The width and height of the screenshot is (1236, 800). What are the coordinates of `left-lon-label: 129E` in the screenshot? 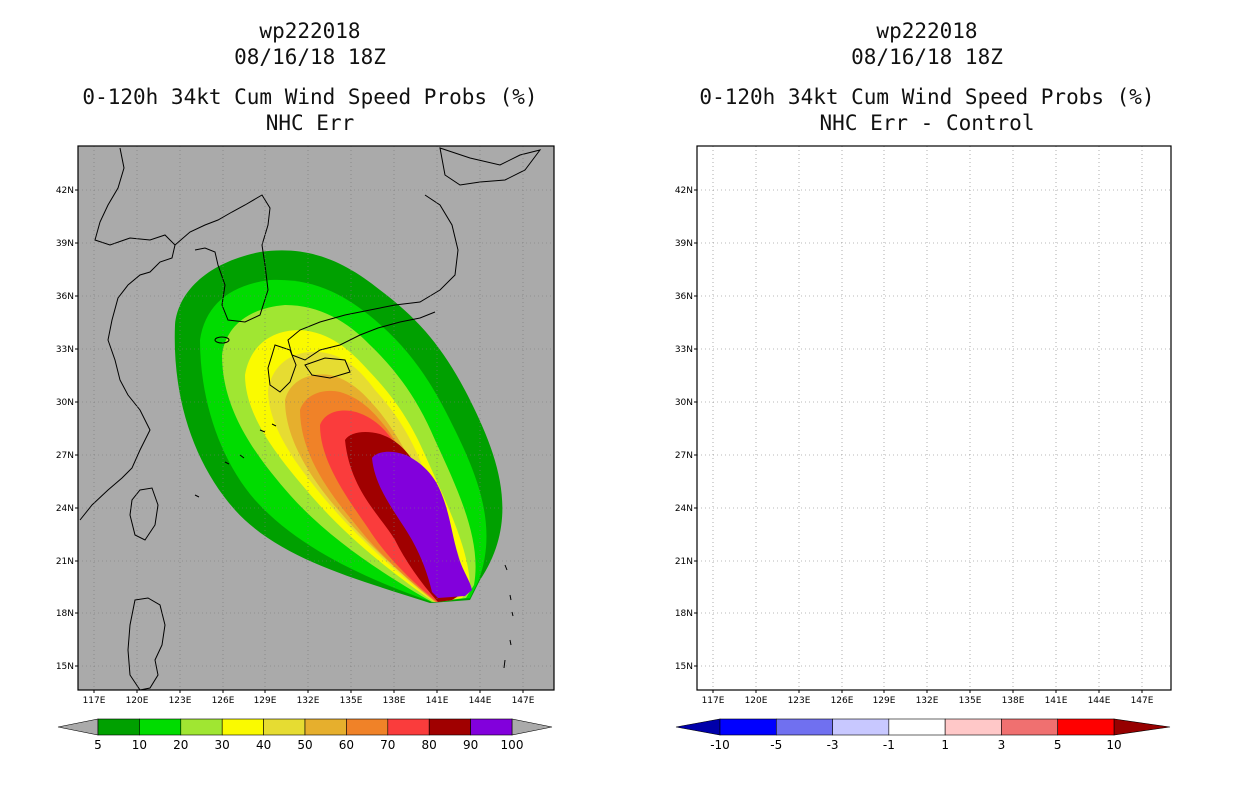 It's located at (265, 701).